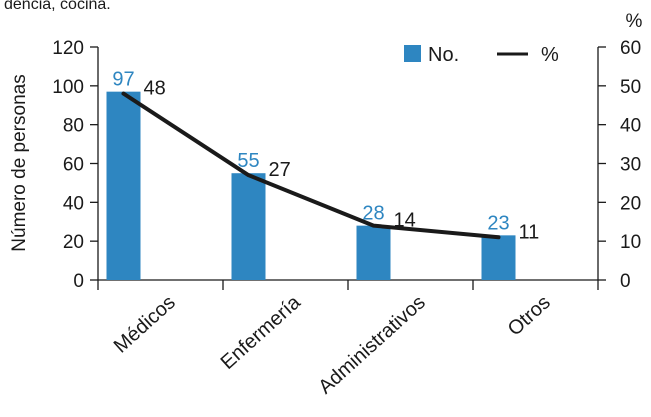 The height and width of the screenshot is (417, 651). What do you see at coordinates (73, 242) in the screenshot?
I see `left-tick-label: 20` at bounding box center [73, 242].